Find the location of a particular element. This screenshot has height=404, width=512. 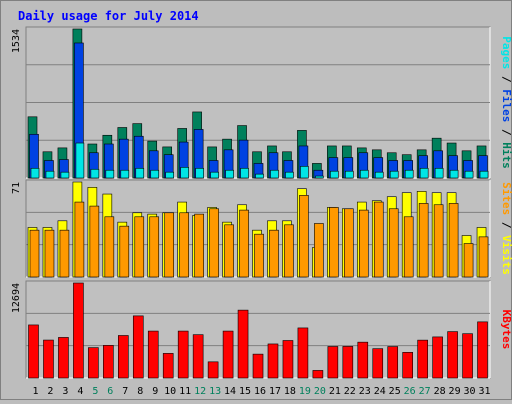

x-tick-label: 12 is located at coordinates (200, 391).